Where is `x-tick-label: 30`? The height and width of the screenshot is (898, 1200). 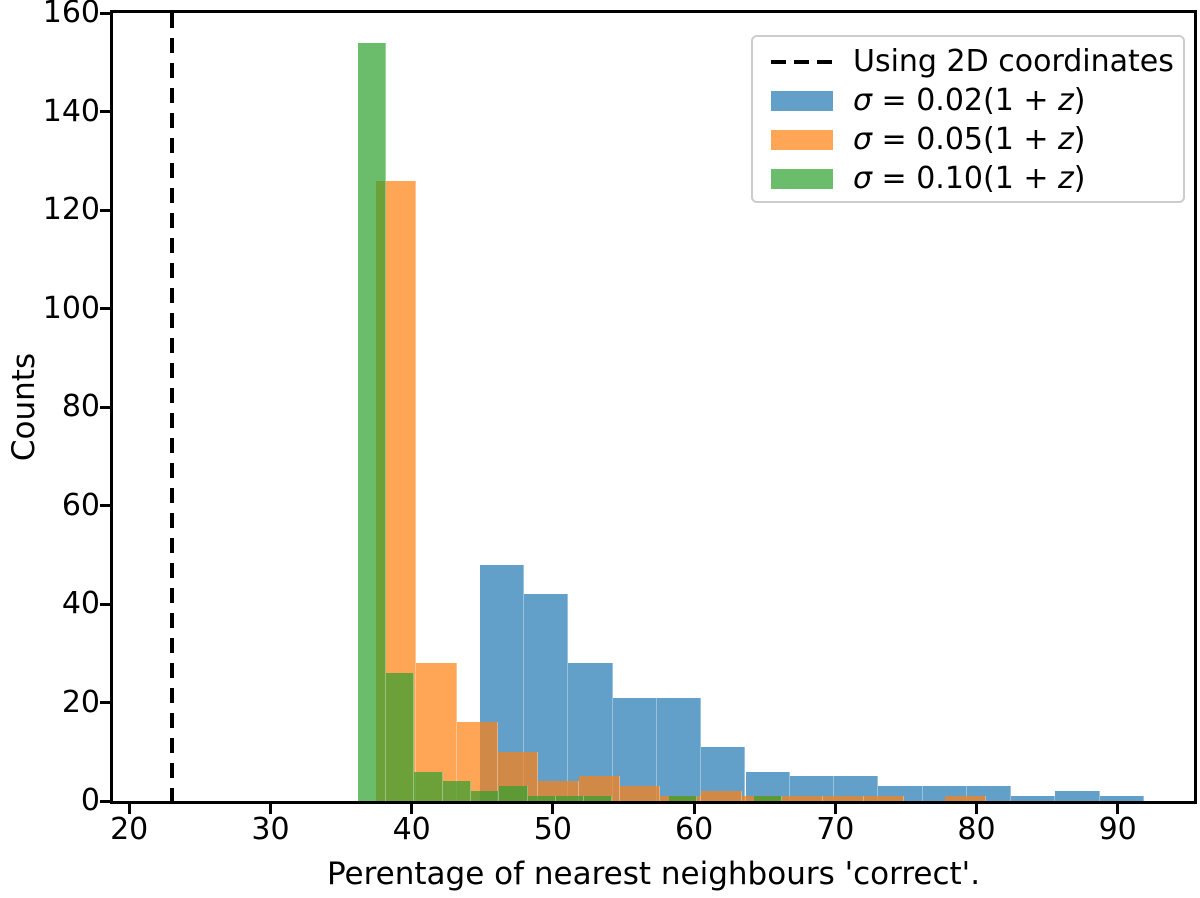
x-tick-label: 30 is located at coordinates (270, 829).